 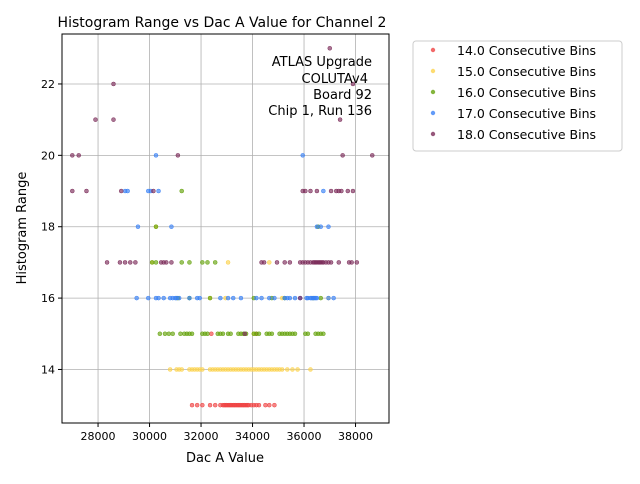 I want to click on x-tick-label: 30000, so click(x=149, y=436).